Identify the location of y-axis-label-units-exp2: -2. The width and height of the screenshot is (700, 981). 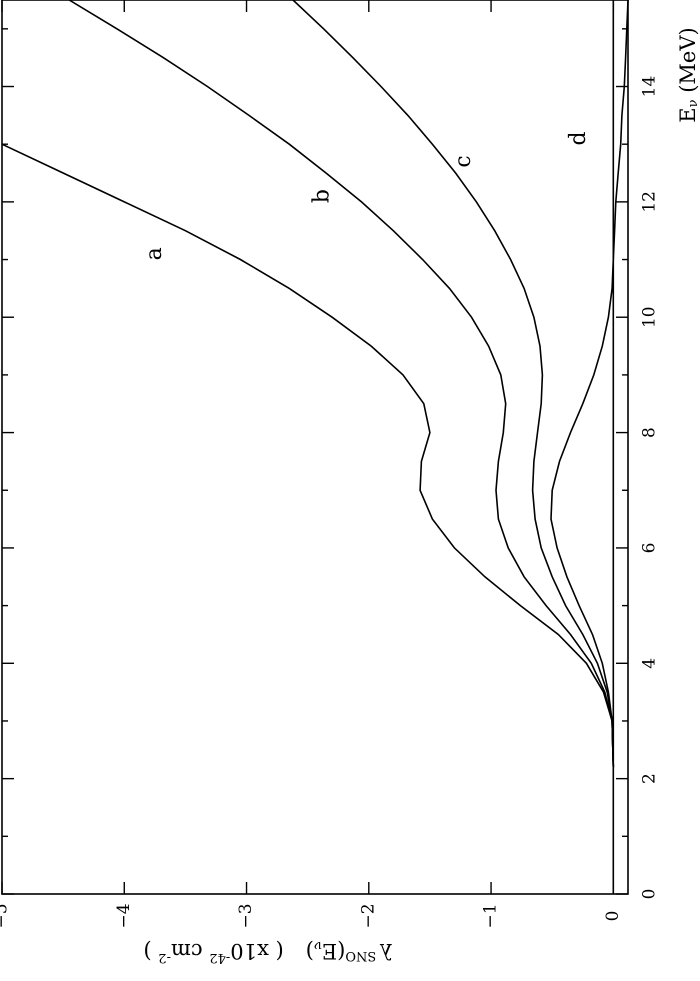
(164, 958).